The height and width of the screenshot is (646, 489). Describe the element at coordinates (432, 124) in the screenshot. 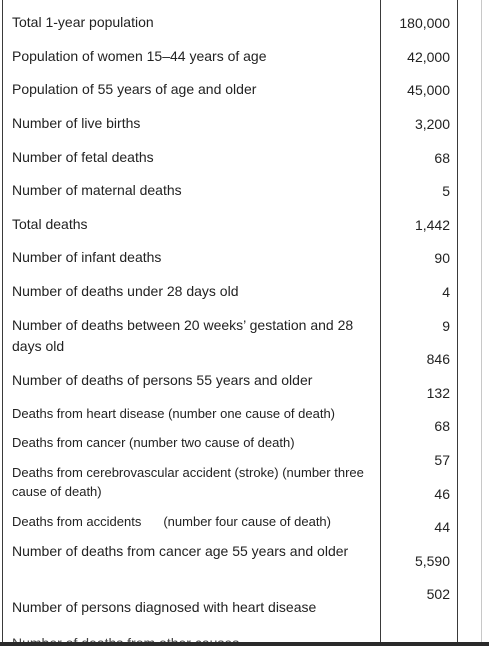

I see `row-value-live-births: 3,200` at that location.